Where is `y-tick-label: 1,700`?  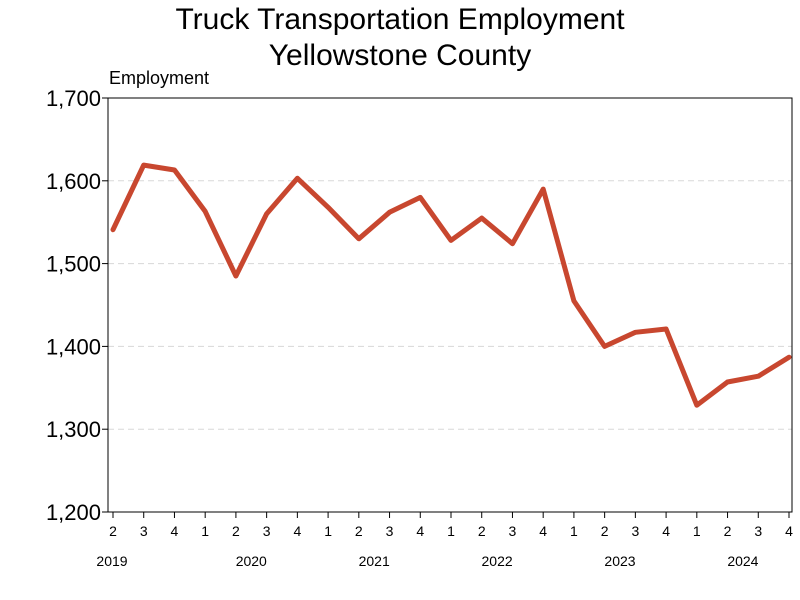
y-tick-label: 1,700 is located at coordinates (73, 98).